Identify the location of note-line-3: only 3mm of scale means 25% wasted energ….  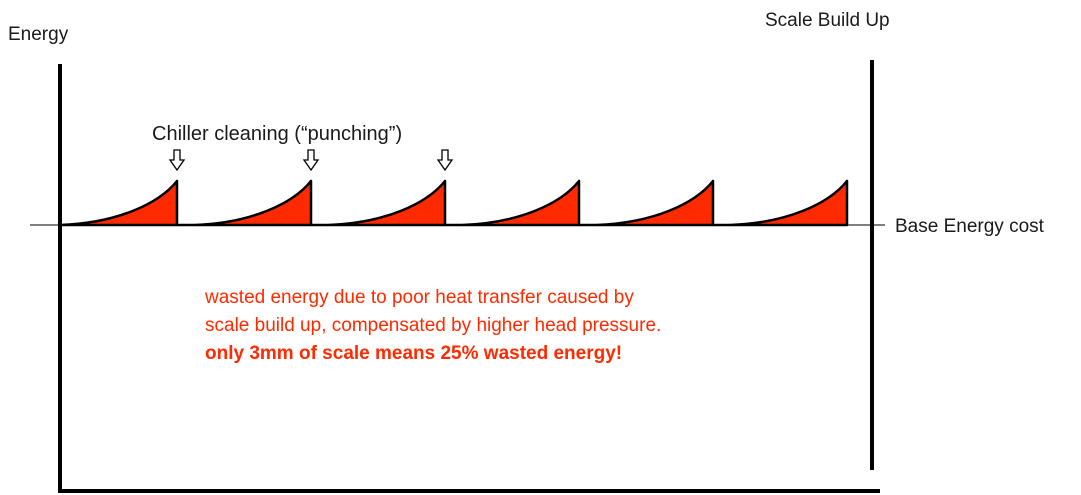
(413, 353).